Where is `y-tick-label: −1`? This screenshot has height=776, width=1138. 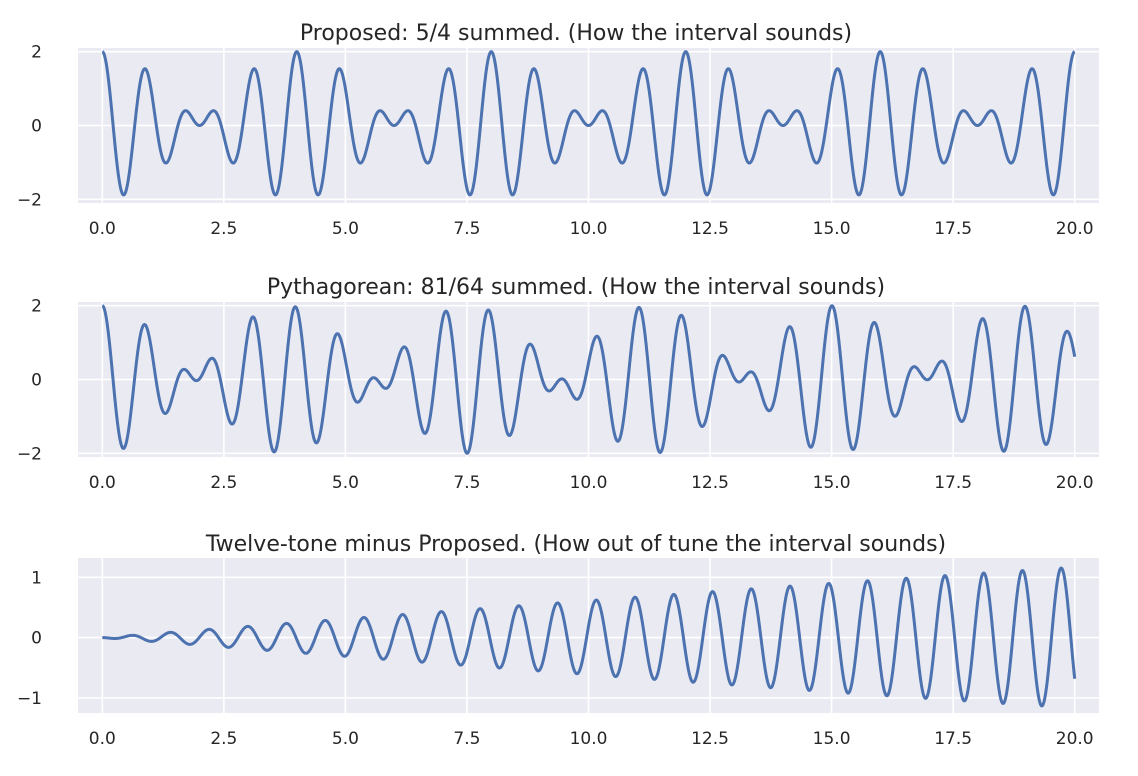
y-tick-label: −1 is located at coordinates (29, 699).